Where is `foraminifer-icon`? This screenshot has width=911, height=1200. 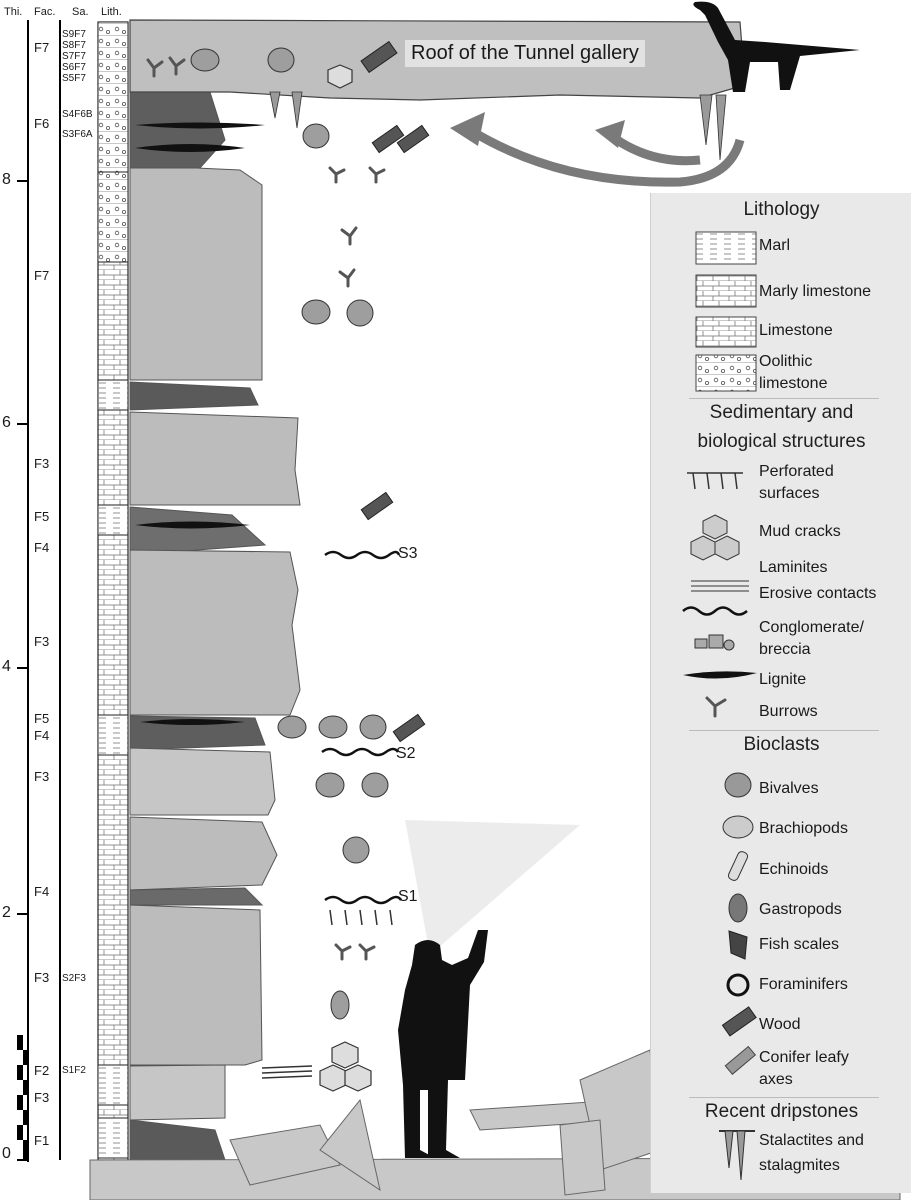
foraminifer-icon is located at coordinates (738, 985).